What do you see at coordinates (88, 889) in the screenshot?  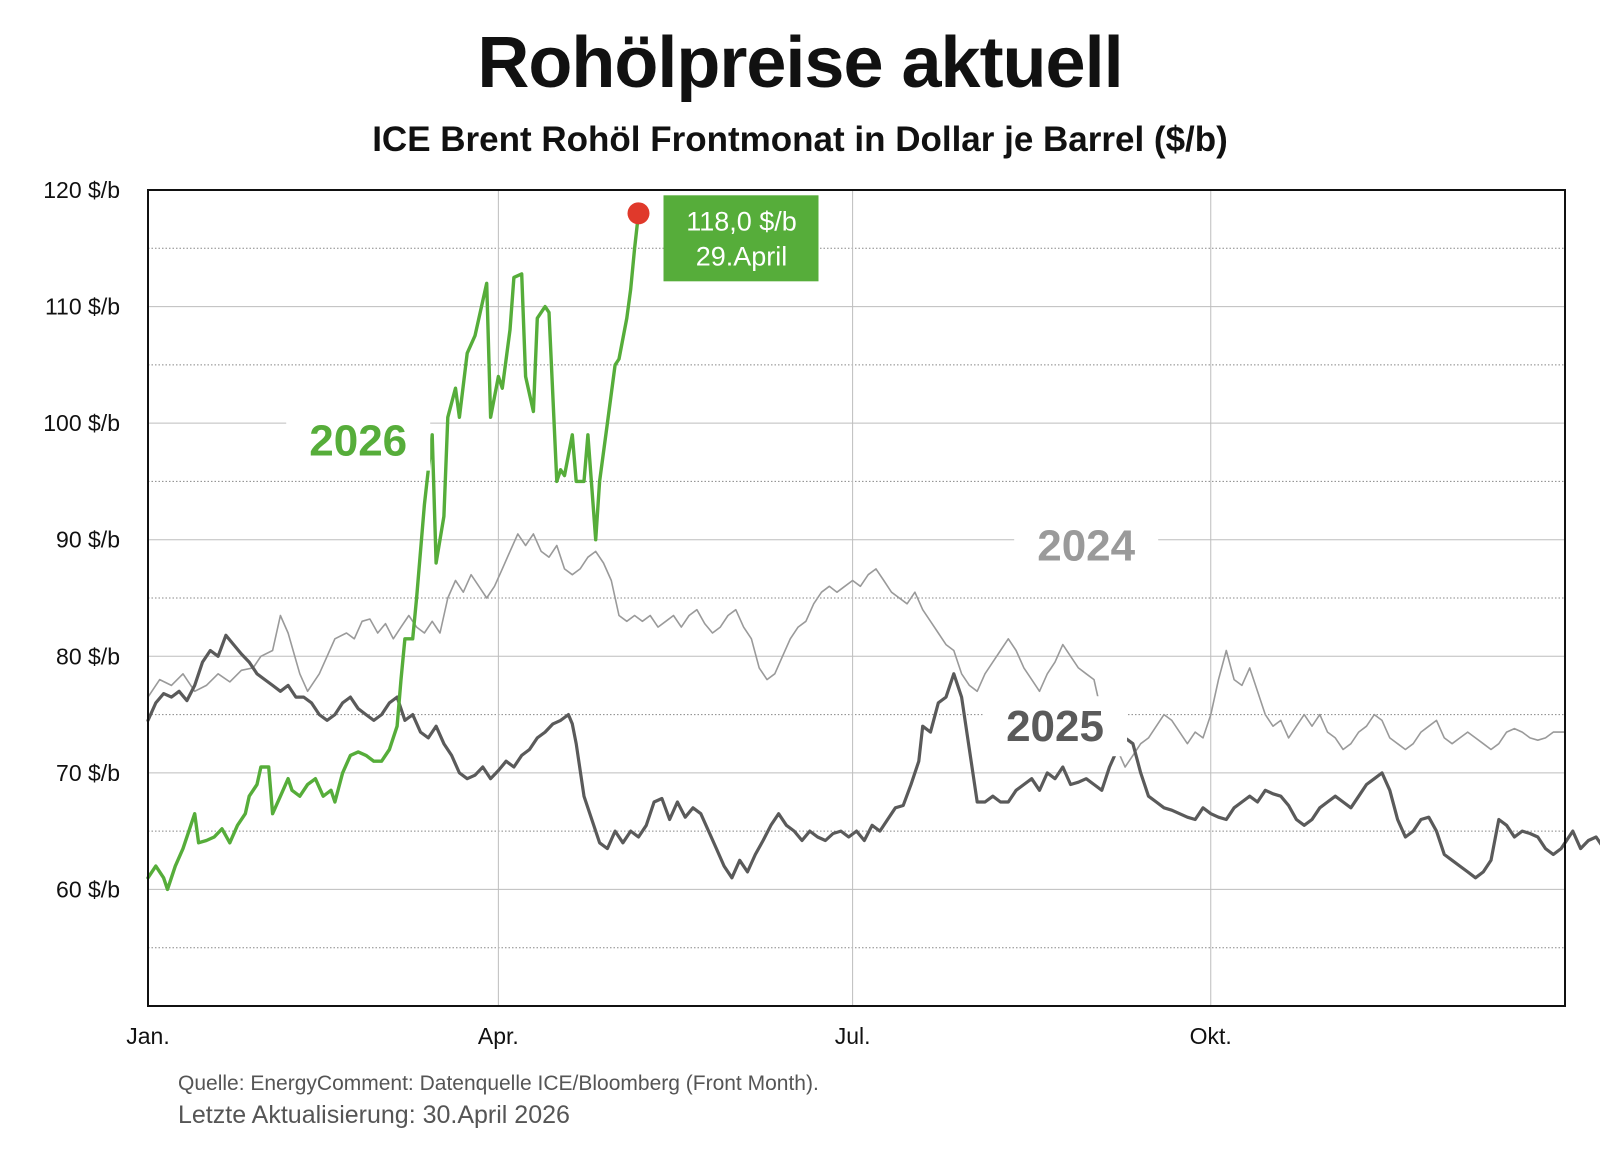 I see `y-tick-label: 60 $/b` at bounding box center [88, 889].